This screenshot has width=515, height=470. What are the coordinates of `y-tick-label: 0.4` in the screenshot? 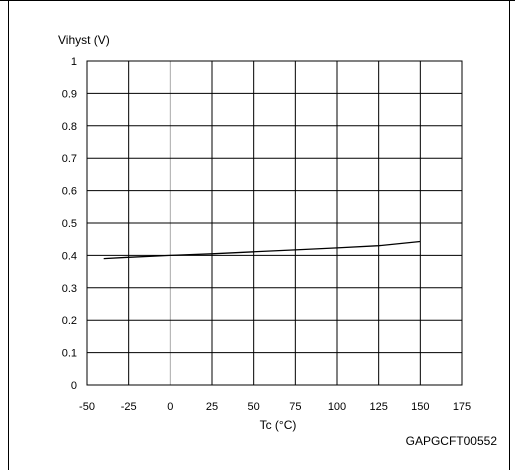 It's located at (69, 256).